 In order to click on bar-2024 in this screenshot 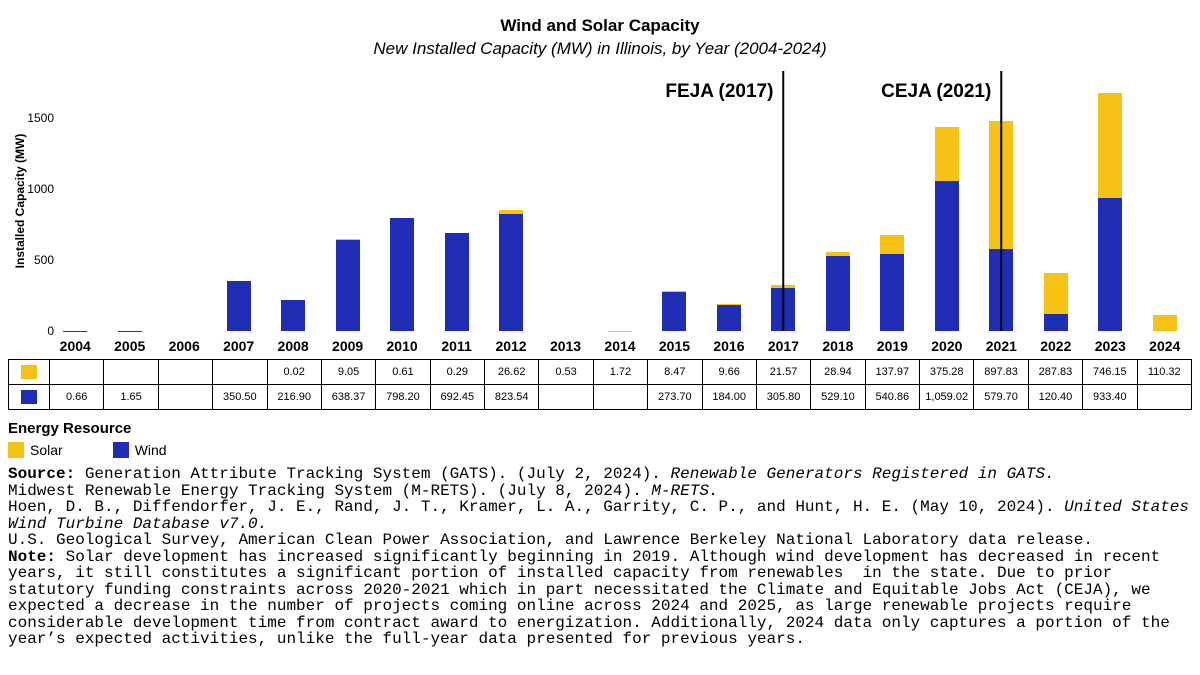, I will do `click(1164, 323)`.